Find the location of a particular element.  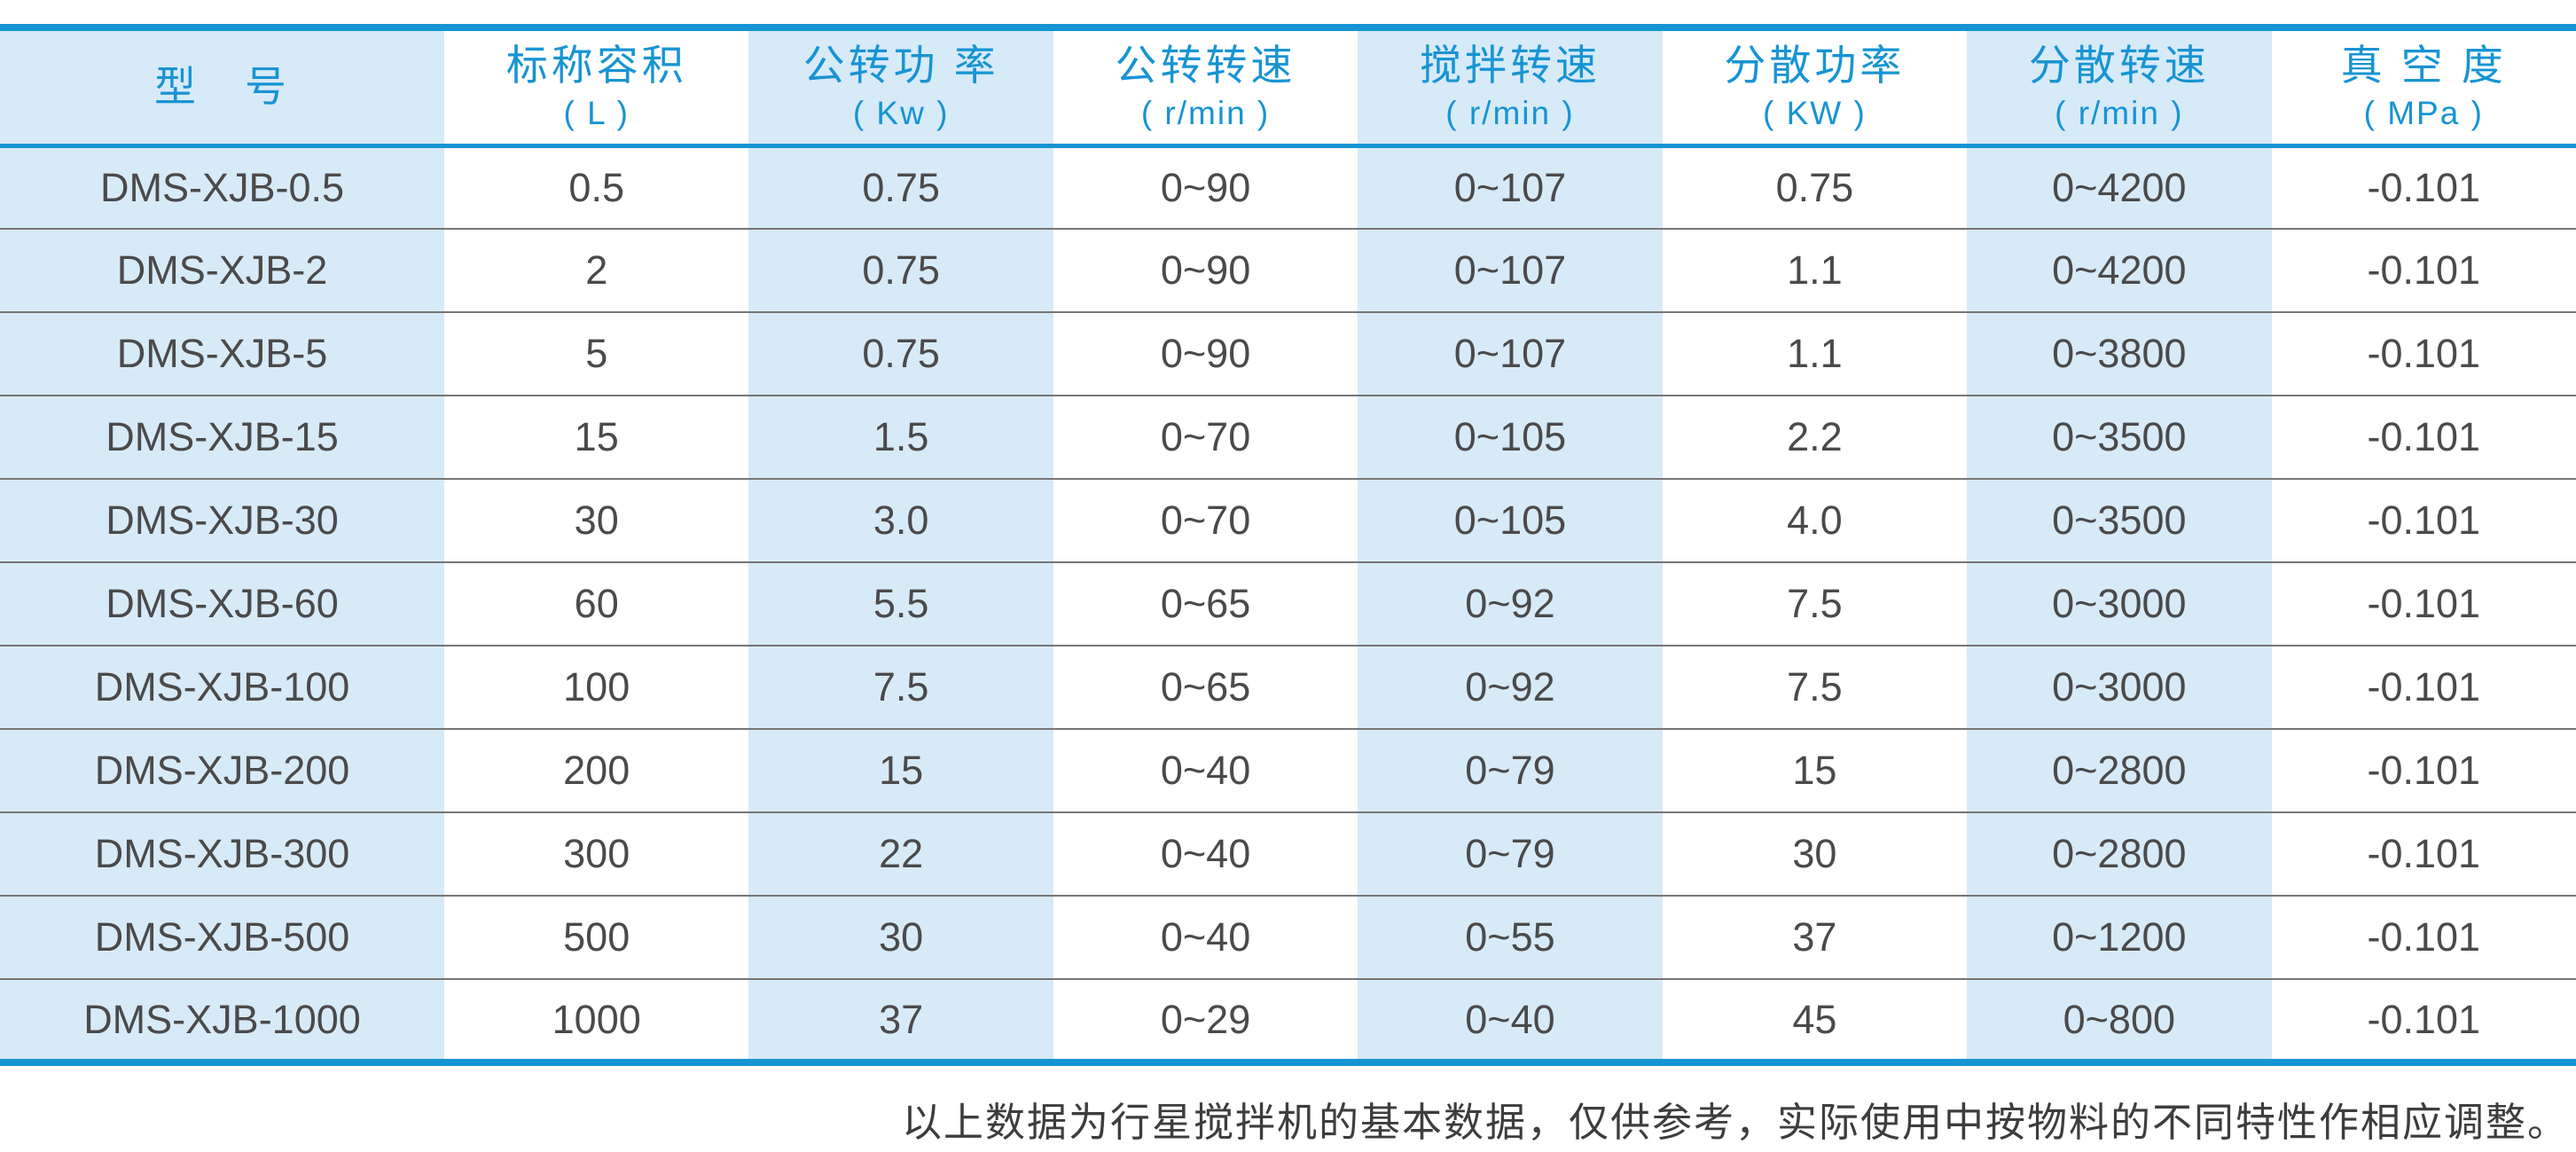

value-cell: 5 is located at coordinates (596, 354).